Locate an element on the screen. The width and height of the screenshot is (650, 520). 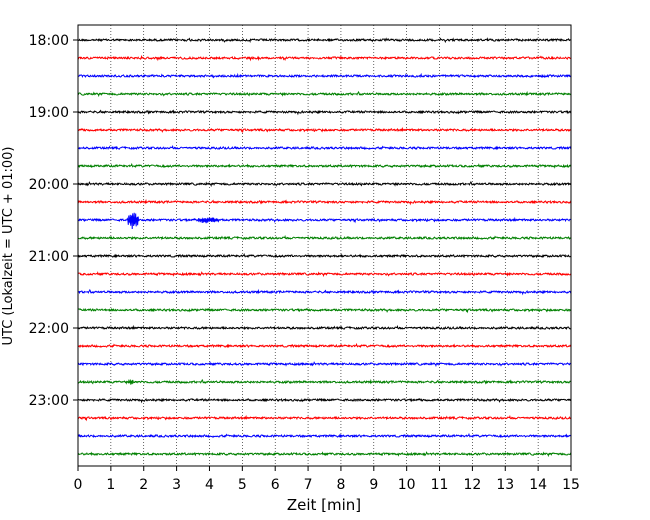
x-tick-label-10: 10 is located at coordinates (407, 485).